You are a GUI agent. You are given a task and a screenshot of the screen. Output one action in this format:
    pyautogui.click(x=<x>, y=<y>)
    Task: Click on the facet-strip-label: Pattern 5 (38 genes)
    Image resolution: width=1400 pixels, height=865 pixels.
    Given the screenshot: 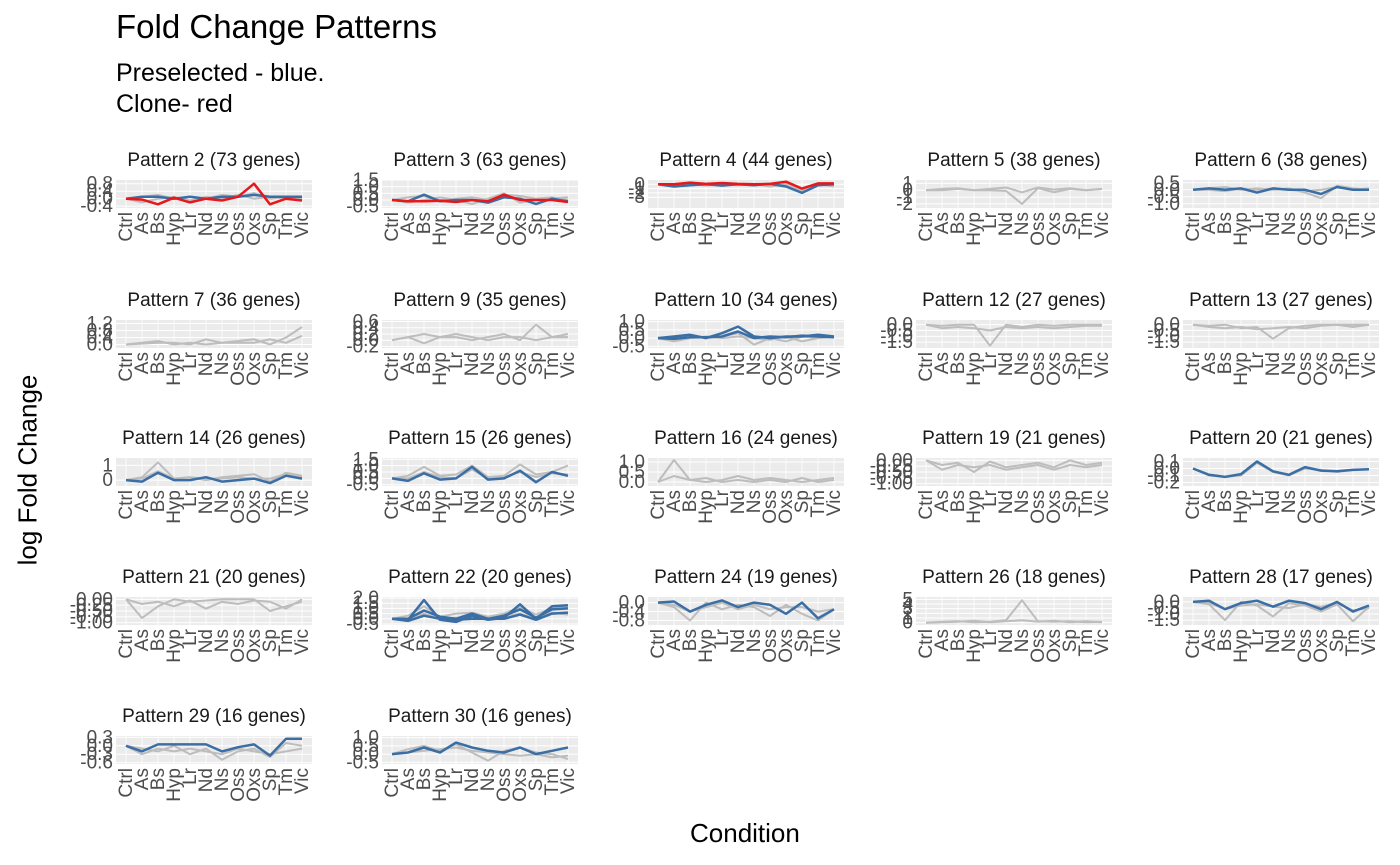 What is the action you would take?
    pyautogui.click(x=1013, y=160)
    